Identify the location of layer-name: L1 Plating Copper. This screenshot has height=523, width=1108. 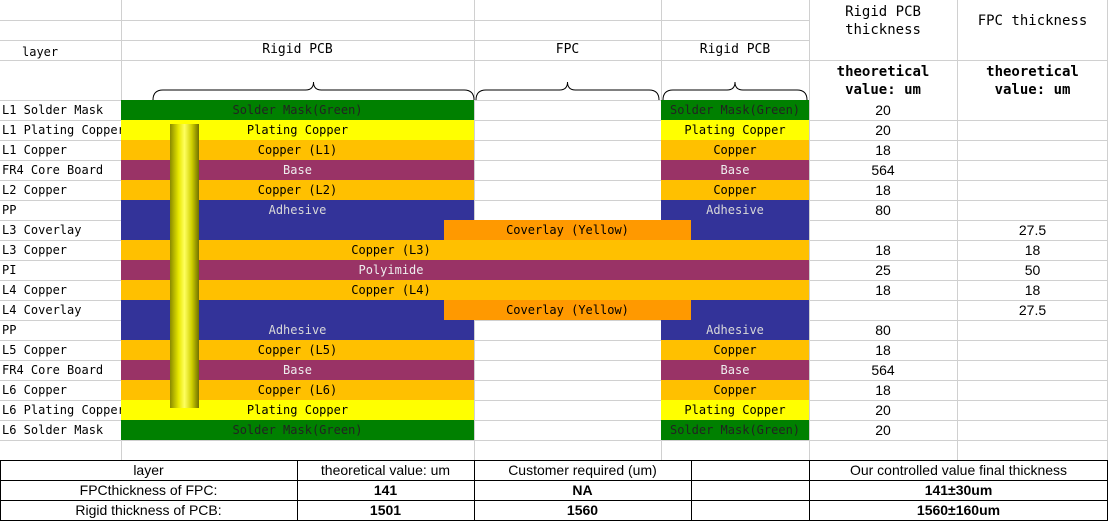
(63, 130).